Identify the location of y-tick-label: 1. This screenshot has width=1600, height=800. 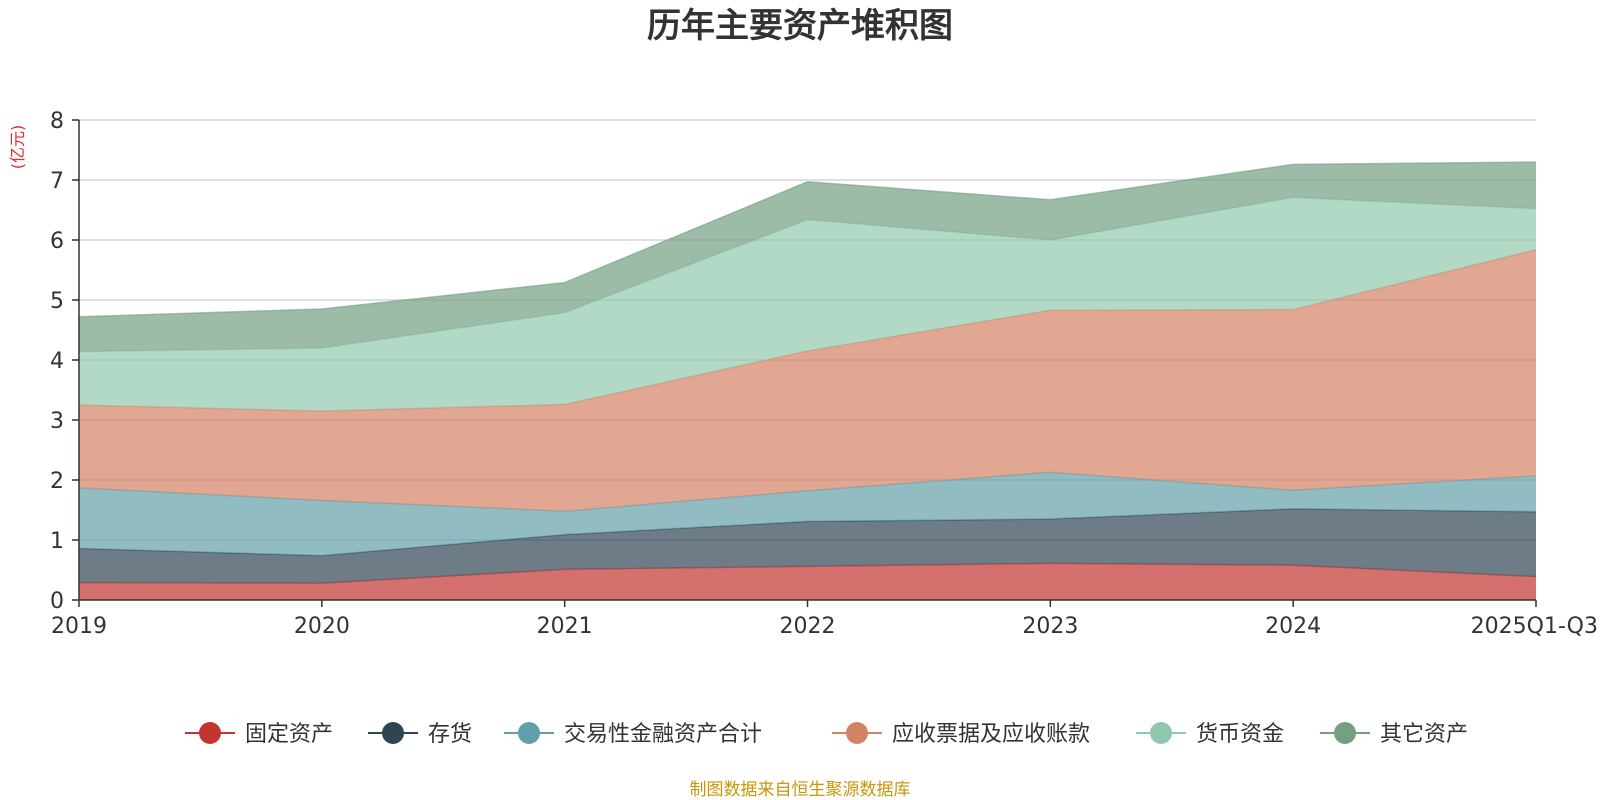
(57, 541).